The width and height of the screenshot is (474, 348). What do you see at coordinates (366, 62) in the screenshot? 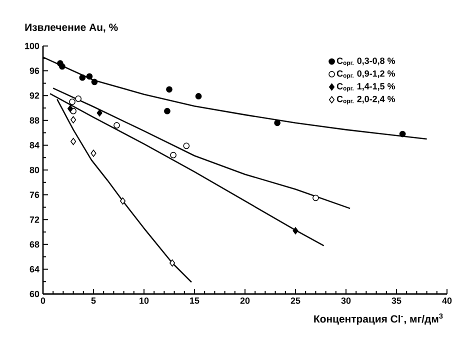
I see `legend-label: C$_{орг.}$ 0,3-0,8 %` at bounding box center [366, 62].